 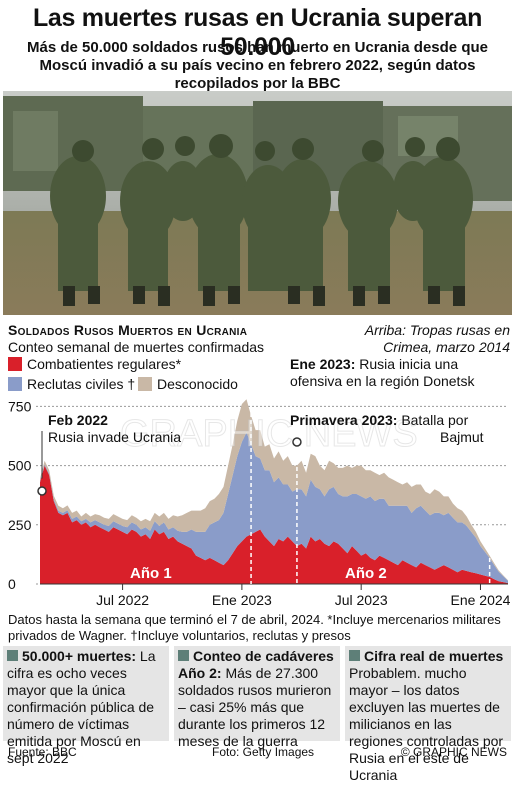 What do you see at coordinates (434, 656) in the screenshot?
I see `panel-3-heading: Cifra real de muertes` at bounding box center [434, 656].